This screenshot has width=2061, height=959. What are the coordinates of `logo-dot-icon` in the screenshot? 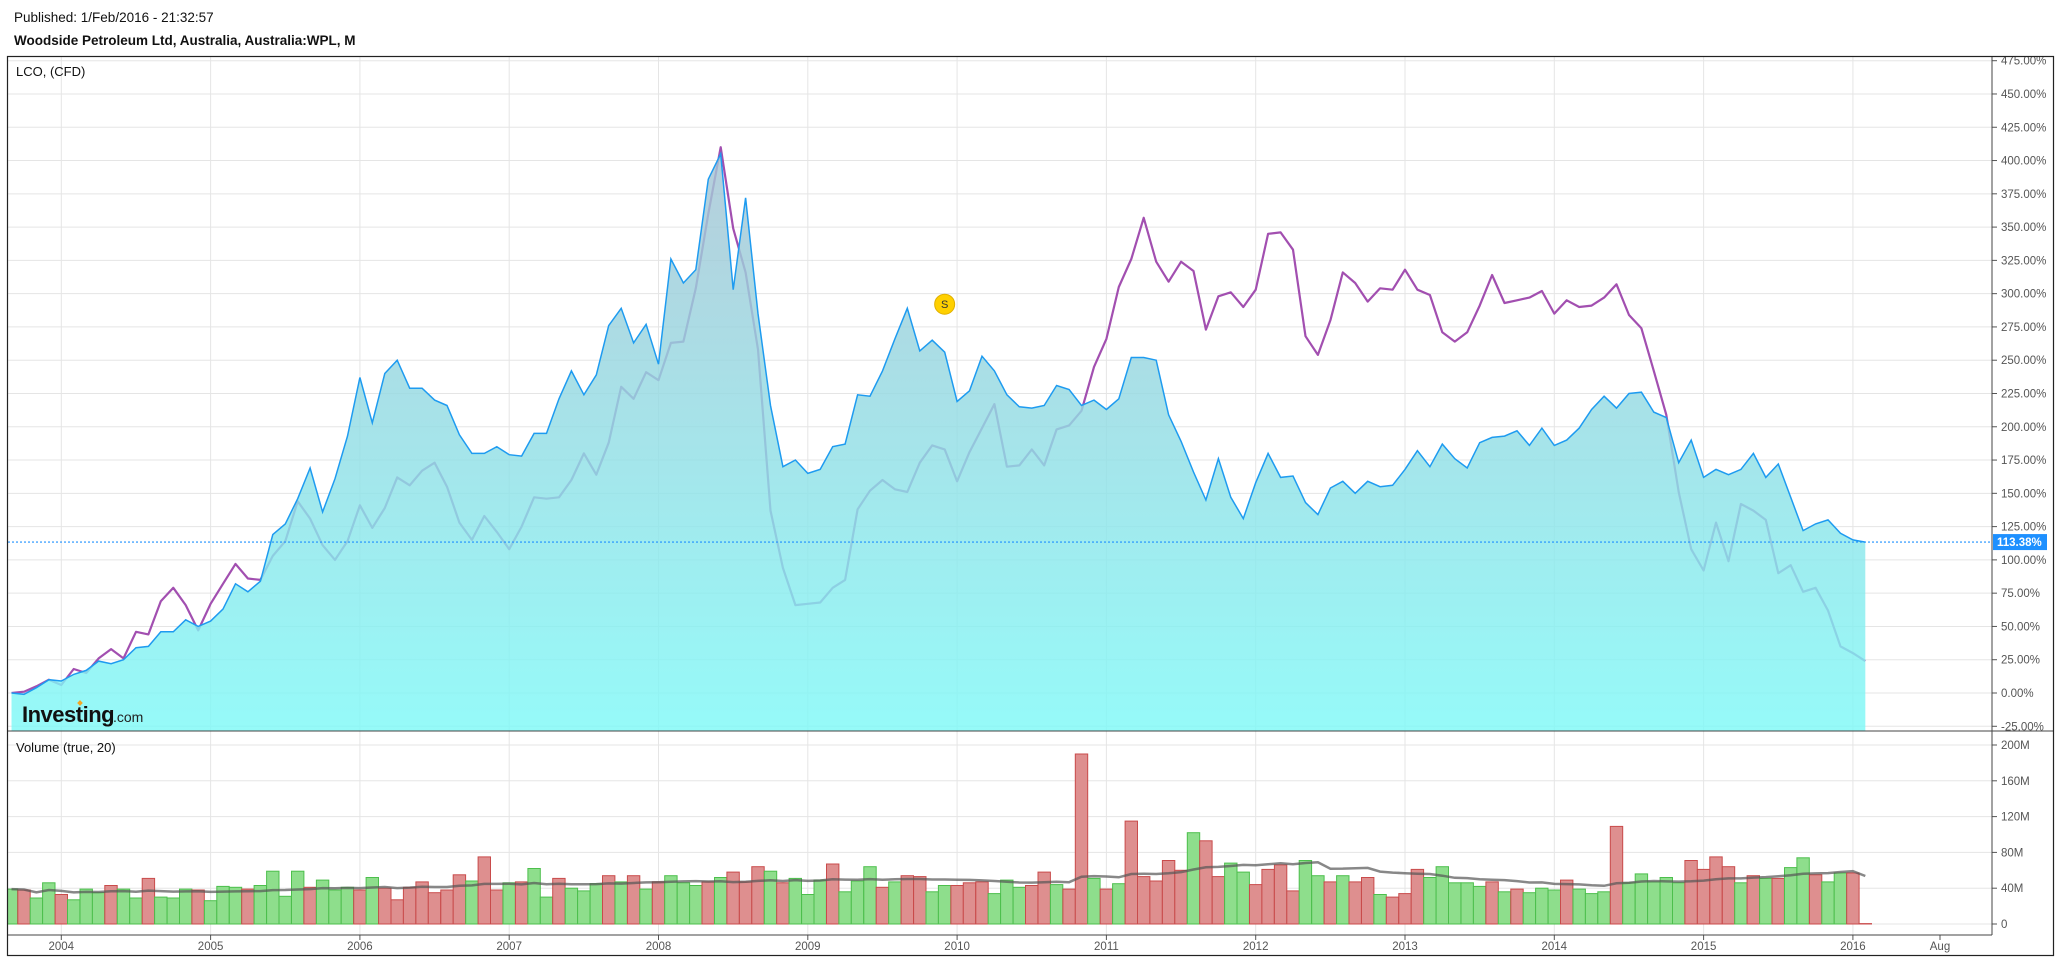 It's located at (80, 703).